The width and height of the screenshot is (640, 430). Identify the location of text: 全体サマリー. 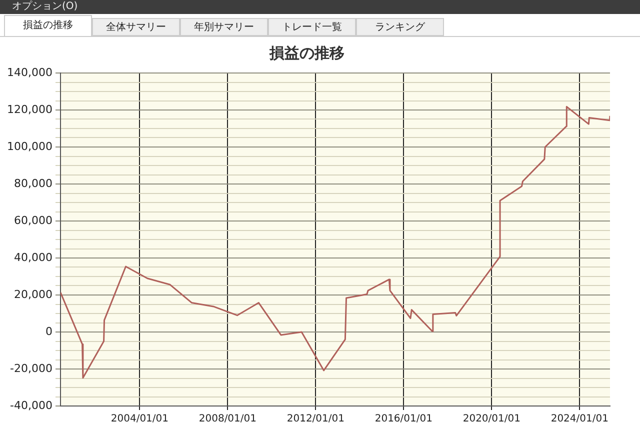
(136, 27).